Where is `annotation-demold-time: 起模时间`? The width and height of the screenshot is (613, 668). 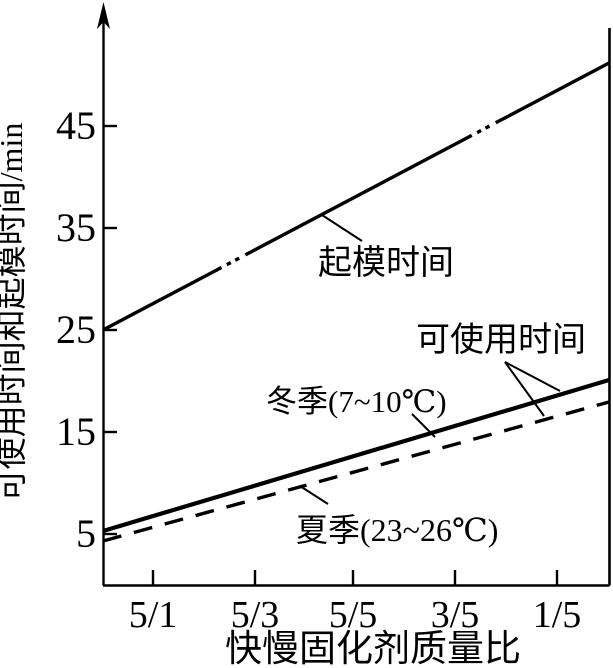 annotation-demold-time: 起模时间 is located at coordinates (386, 263).